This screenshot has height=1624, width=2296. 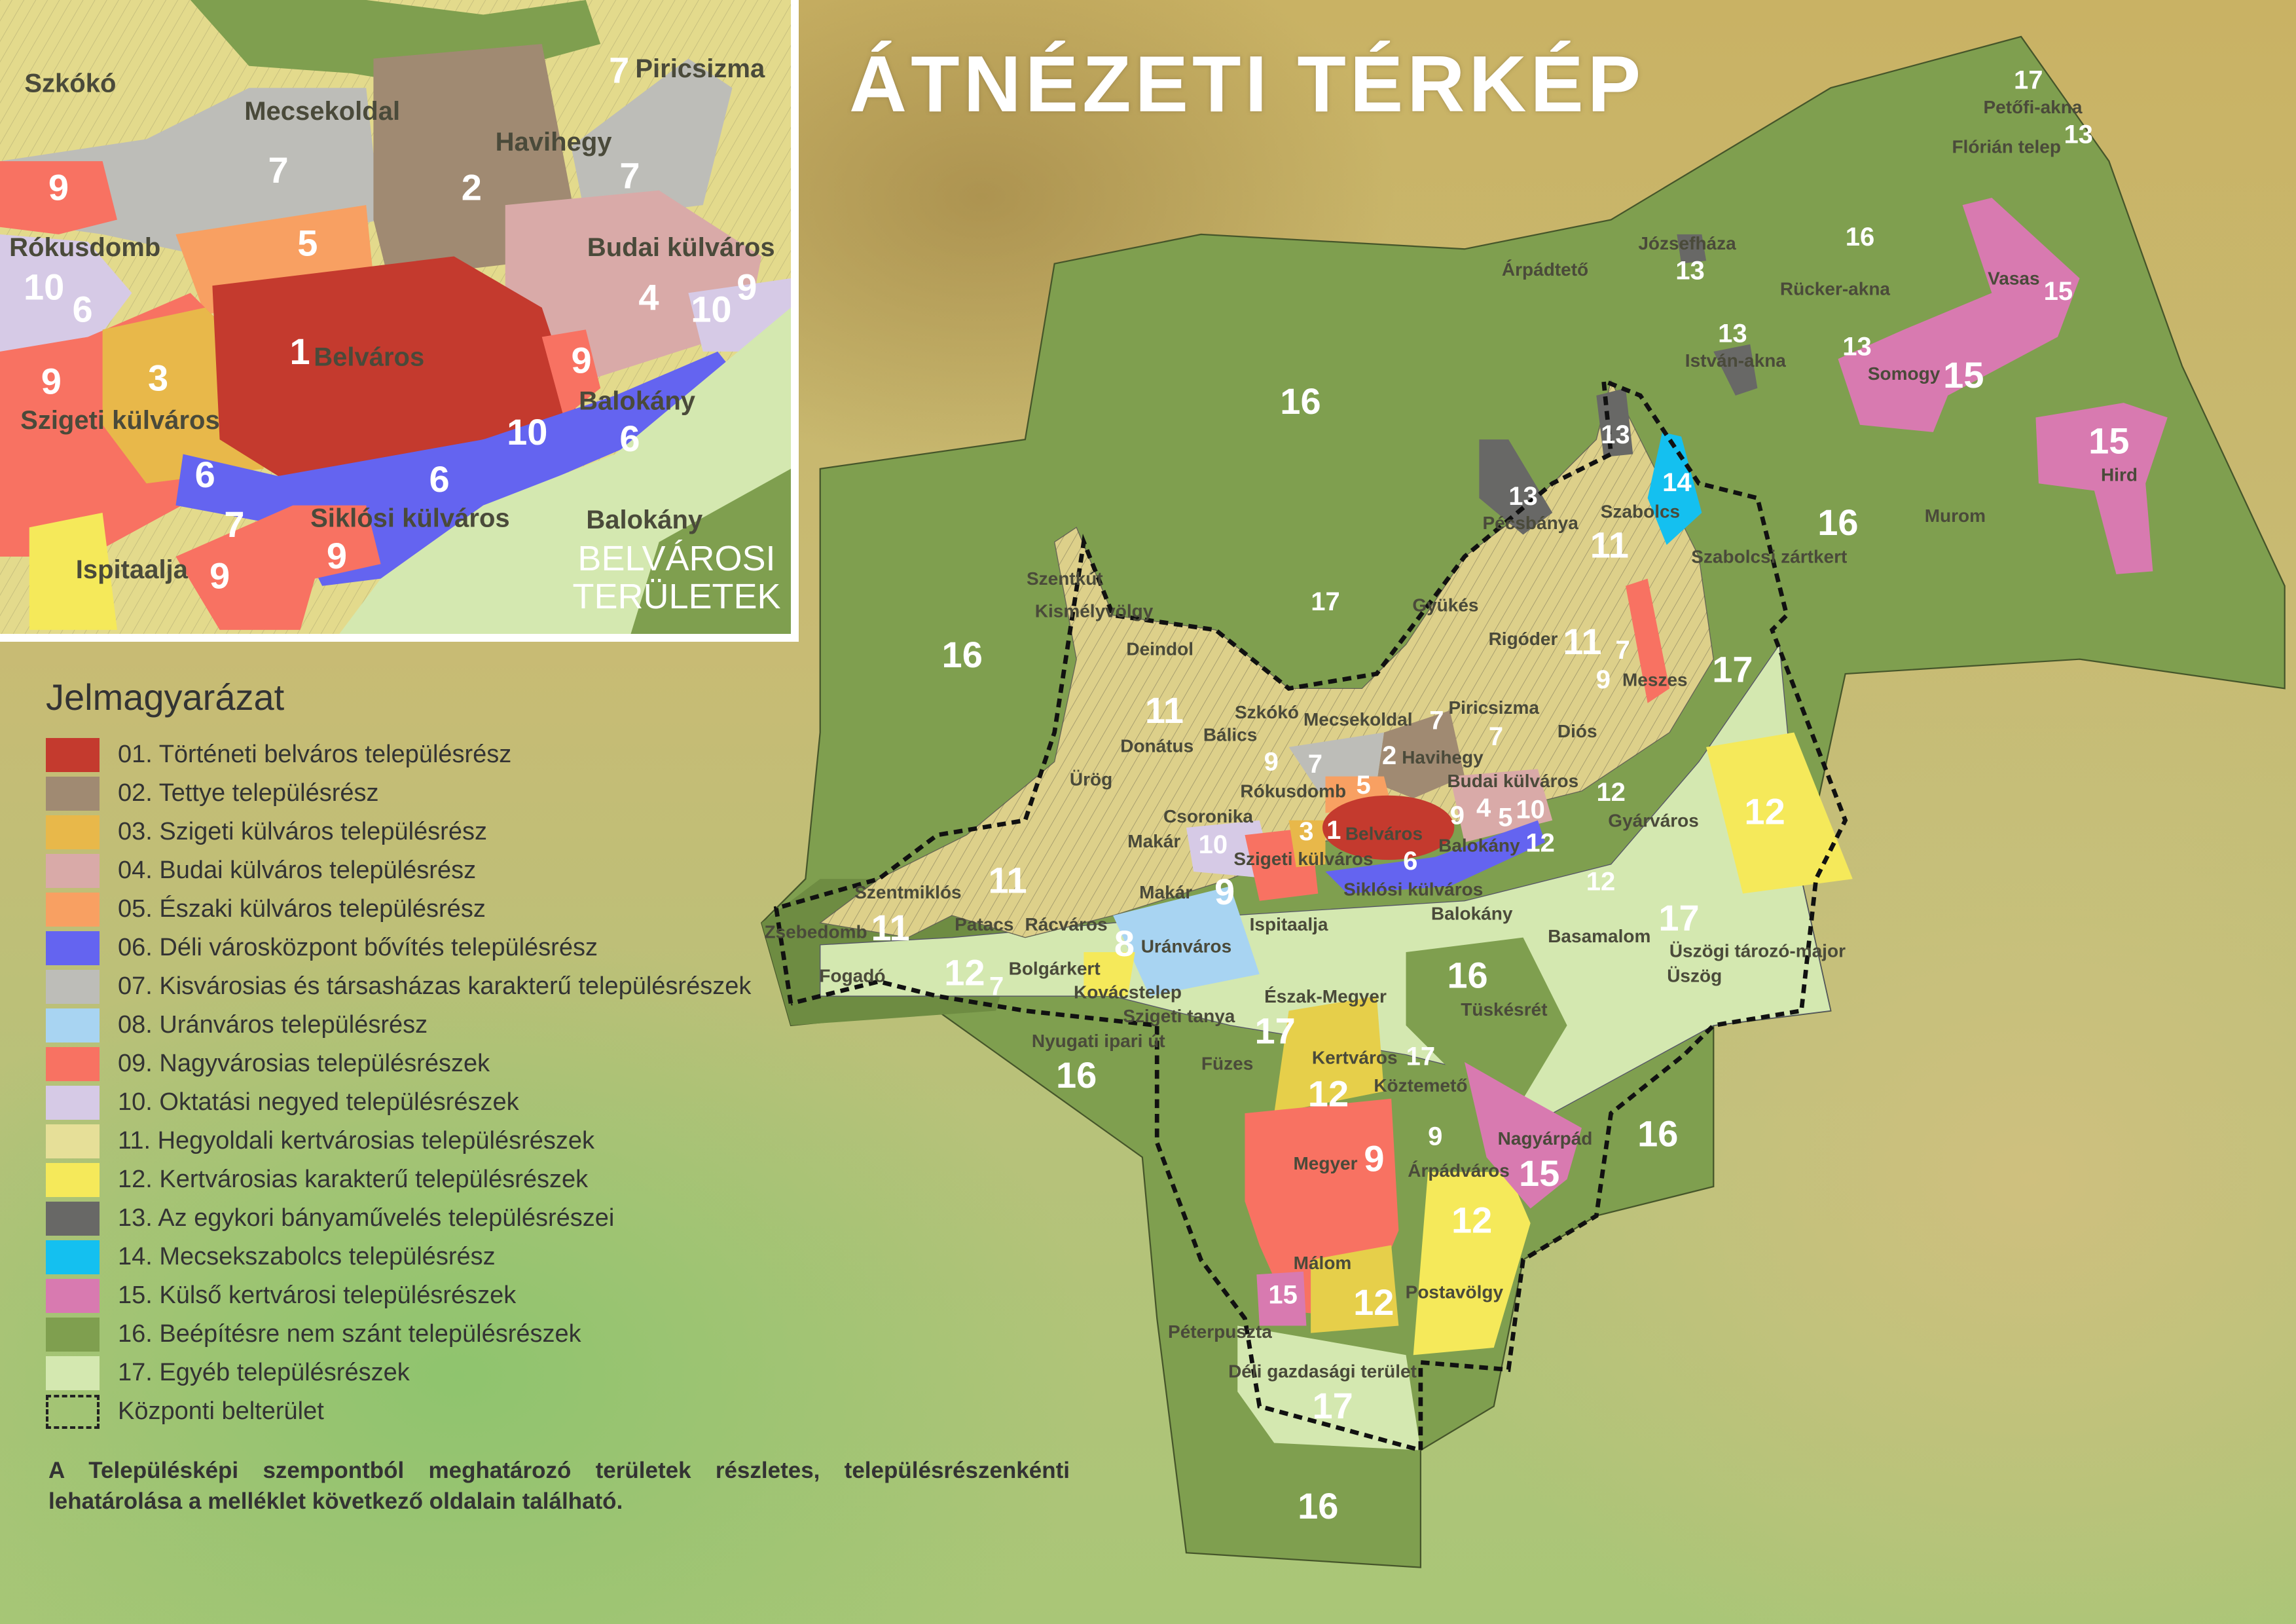 What do you see at coordinates (1384, 833) in the screenshot?
I see `map-place-label: Belváros` at bounding box center [1384, 833].